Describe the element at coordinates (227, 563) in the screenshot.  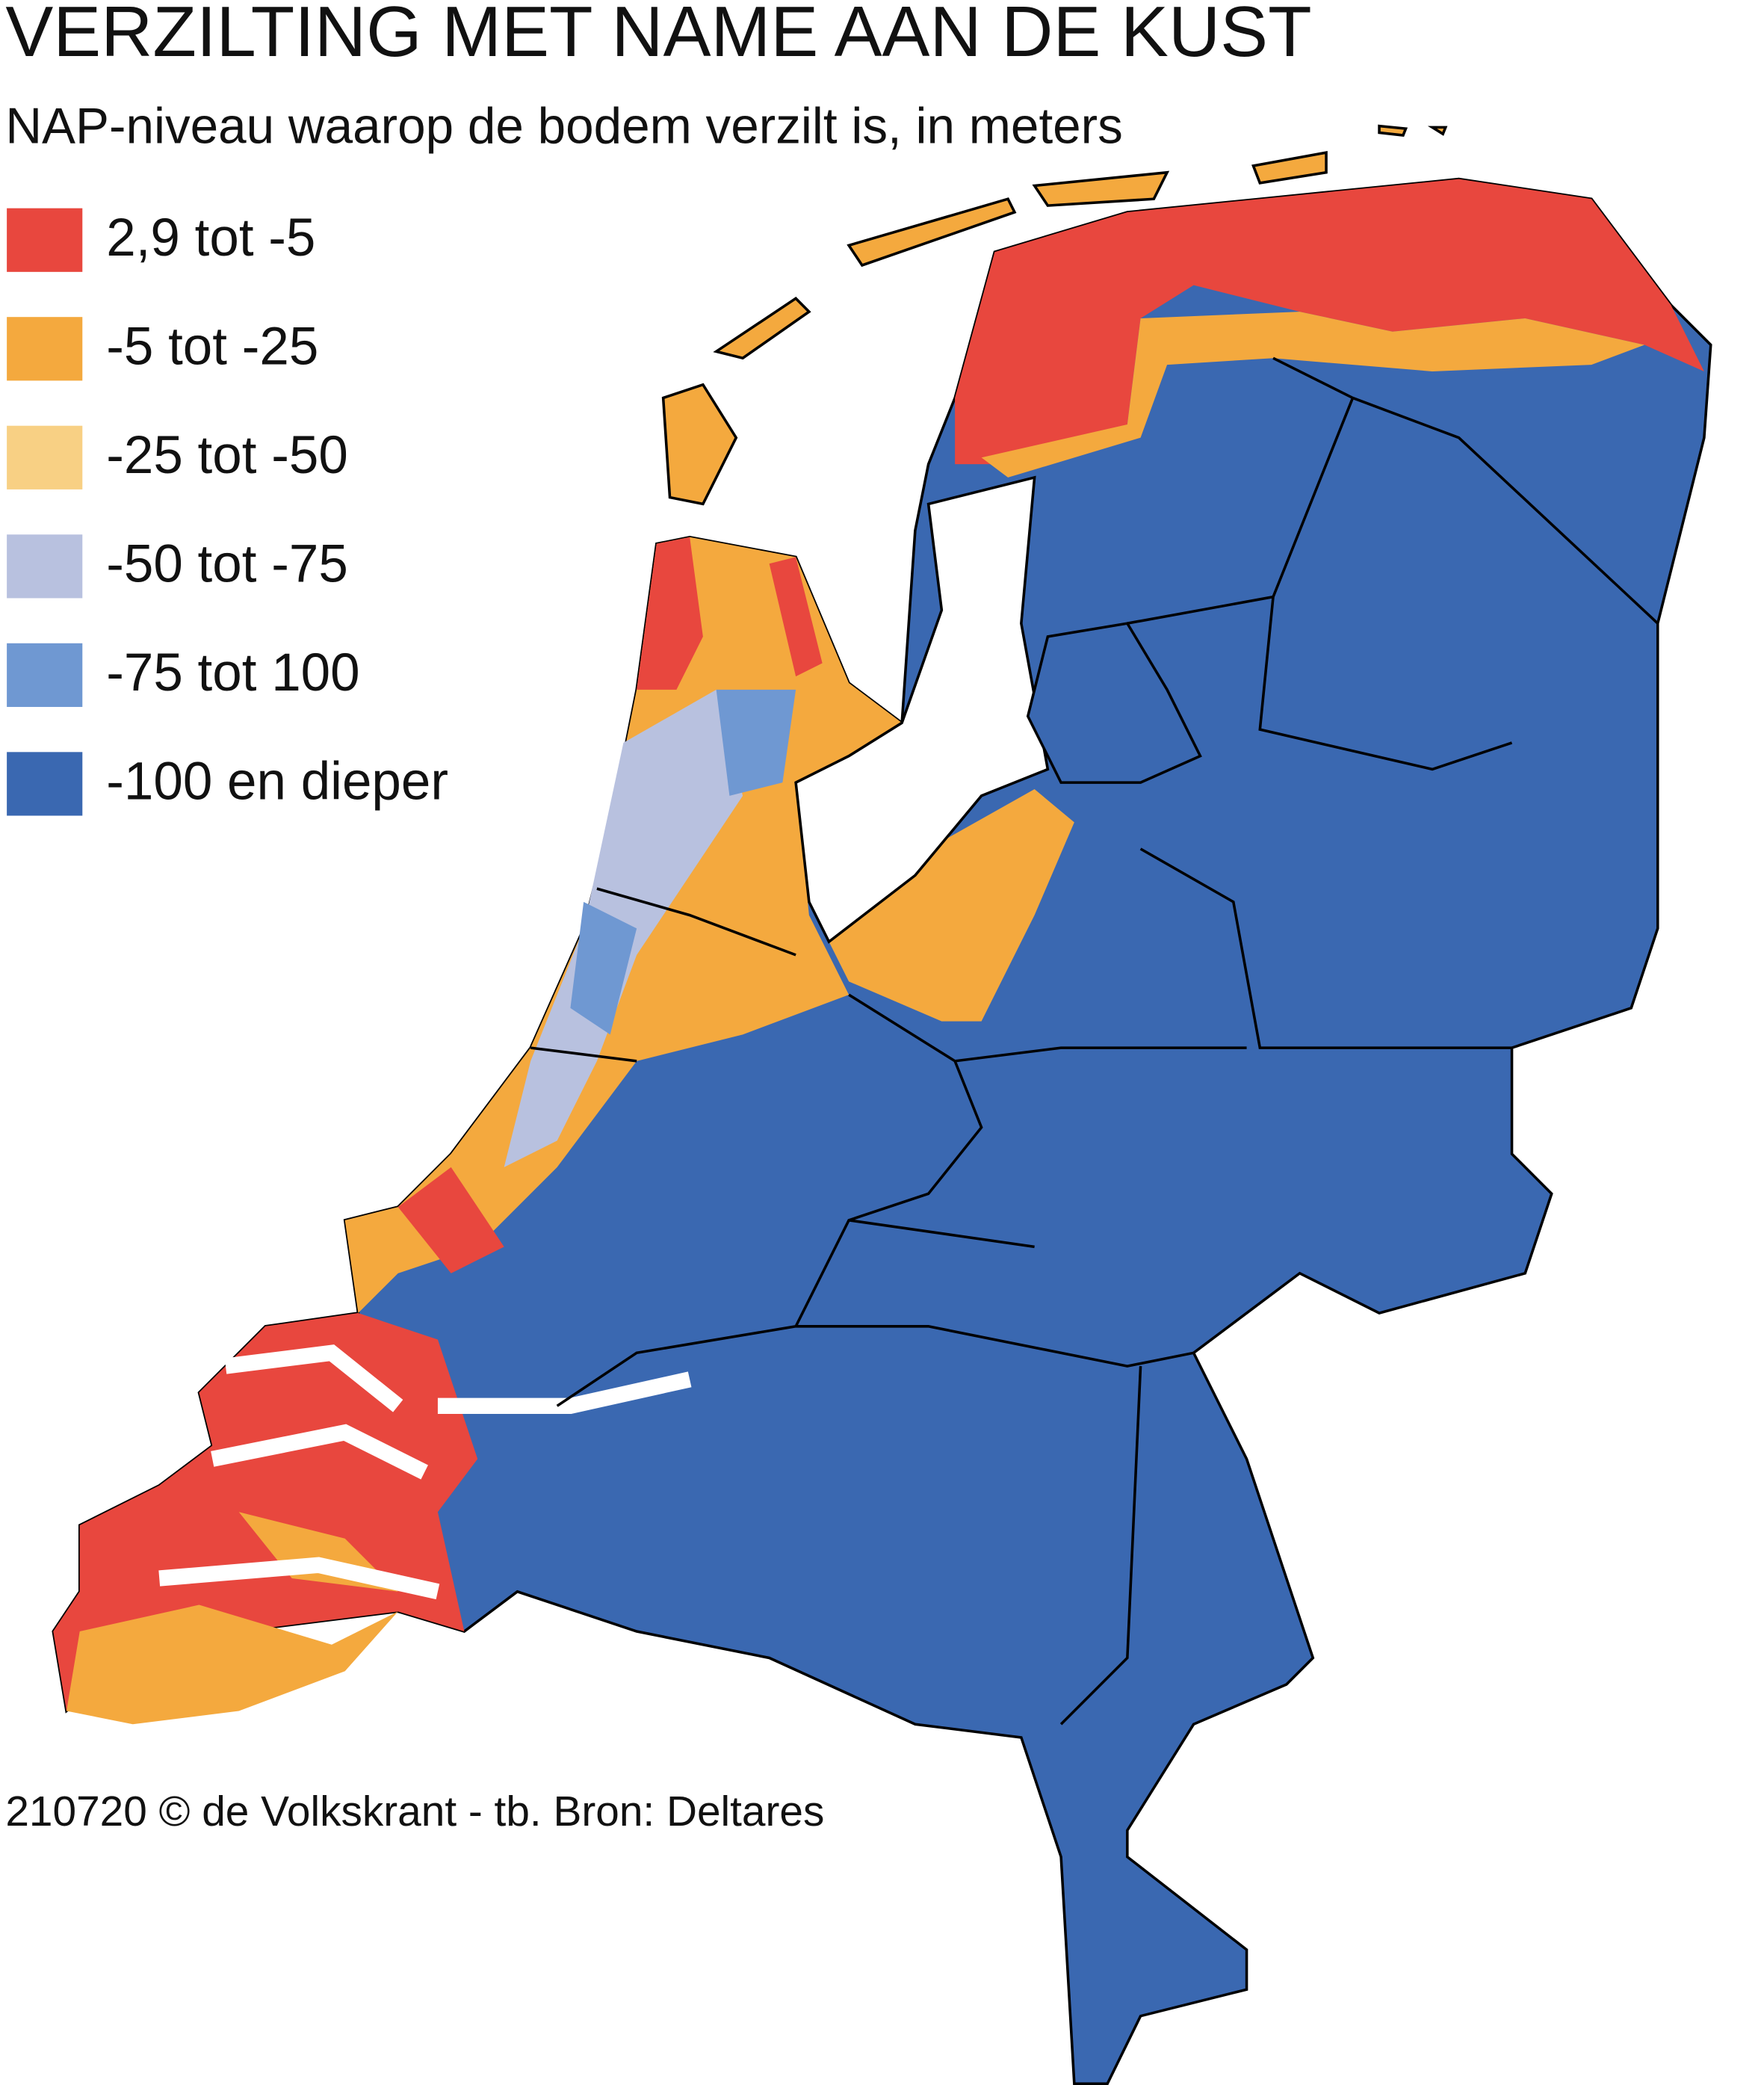
I see `legend-label: -50 tot -75` at that location.